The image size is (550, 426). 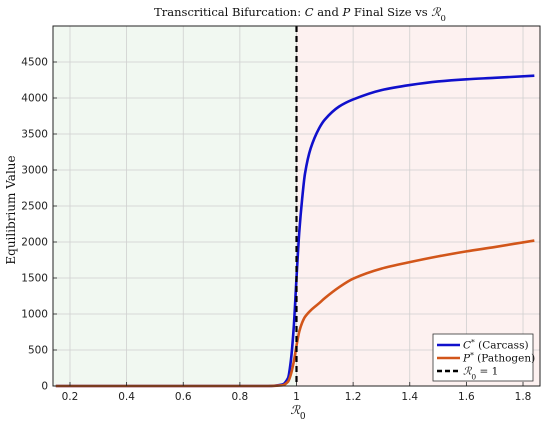 What do you see at coordinates (229, 12) in the screenshot?
I see `title-text-1: Transcritical Bifurcation:` at bounding box center [229, 12].